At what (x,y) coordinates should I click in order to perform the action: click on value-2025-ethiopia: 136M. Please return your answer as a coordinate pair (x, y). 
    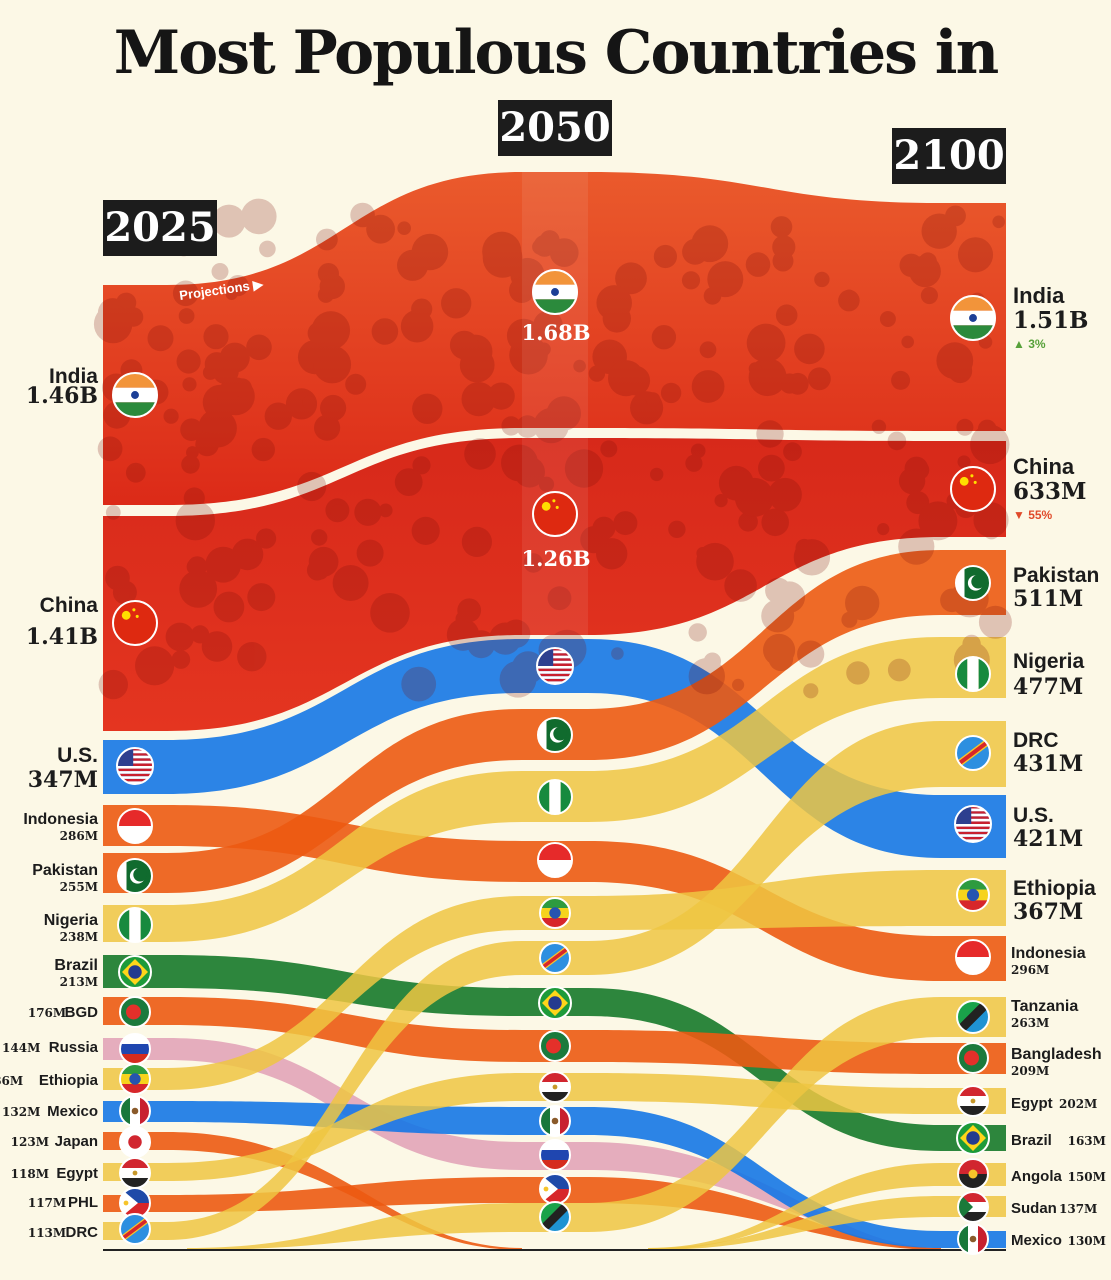
    Looking at the image, I should click on (11, 1081).